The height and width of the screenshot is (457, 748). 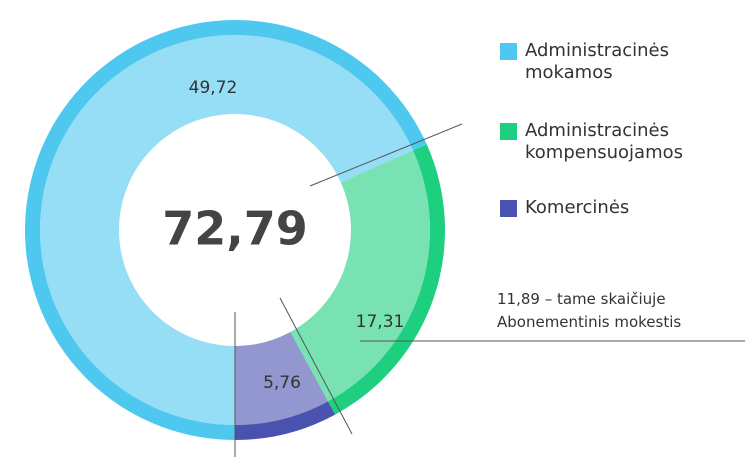 I want to click on legend-item: Komercinės, so click(x=600, y=208).